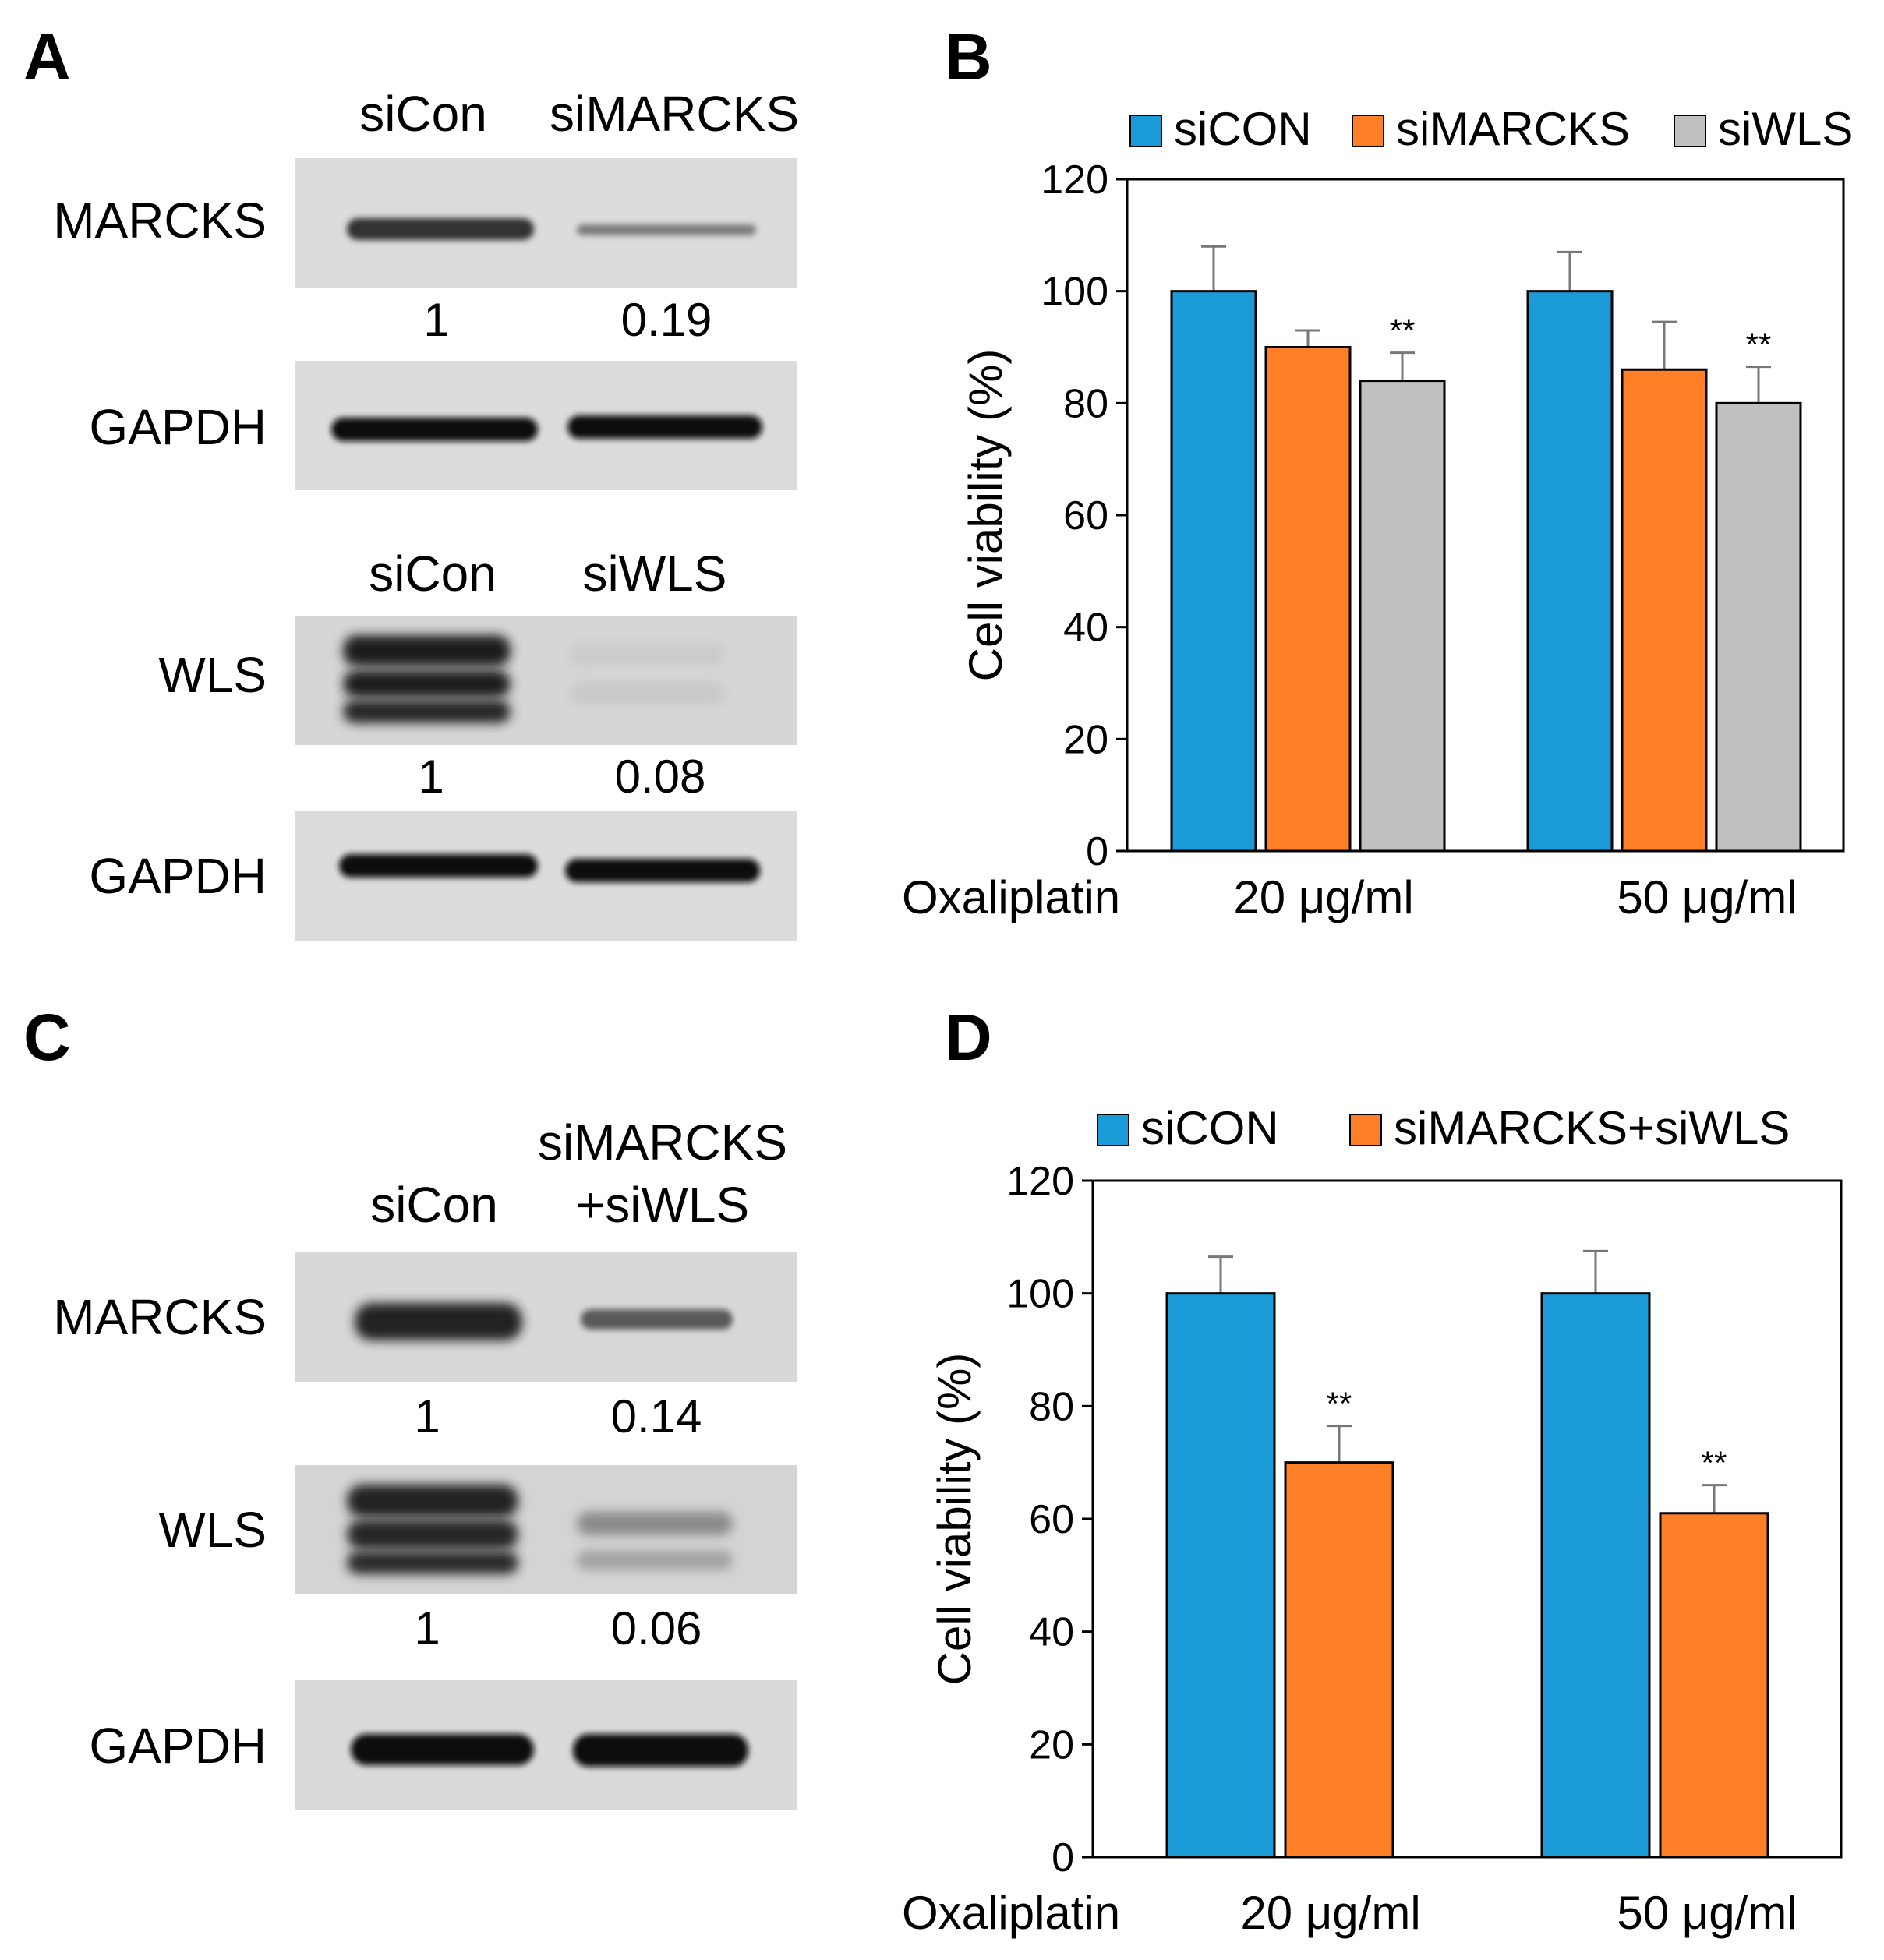 This screenshot has width=1884, height=1960. I want to click on quant-value: 0.06, so click(657, 1628).